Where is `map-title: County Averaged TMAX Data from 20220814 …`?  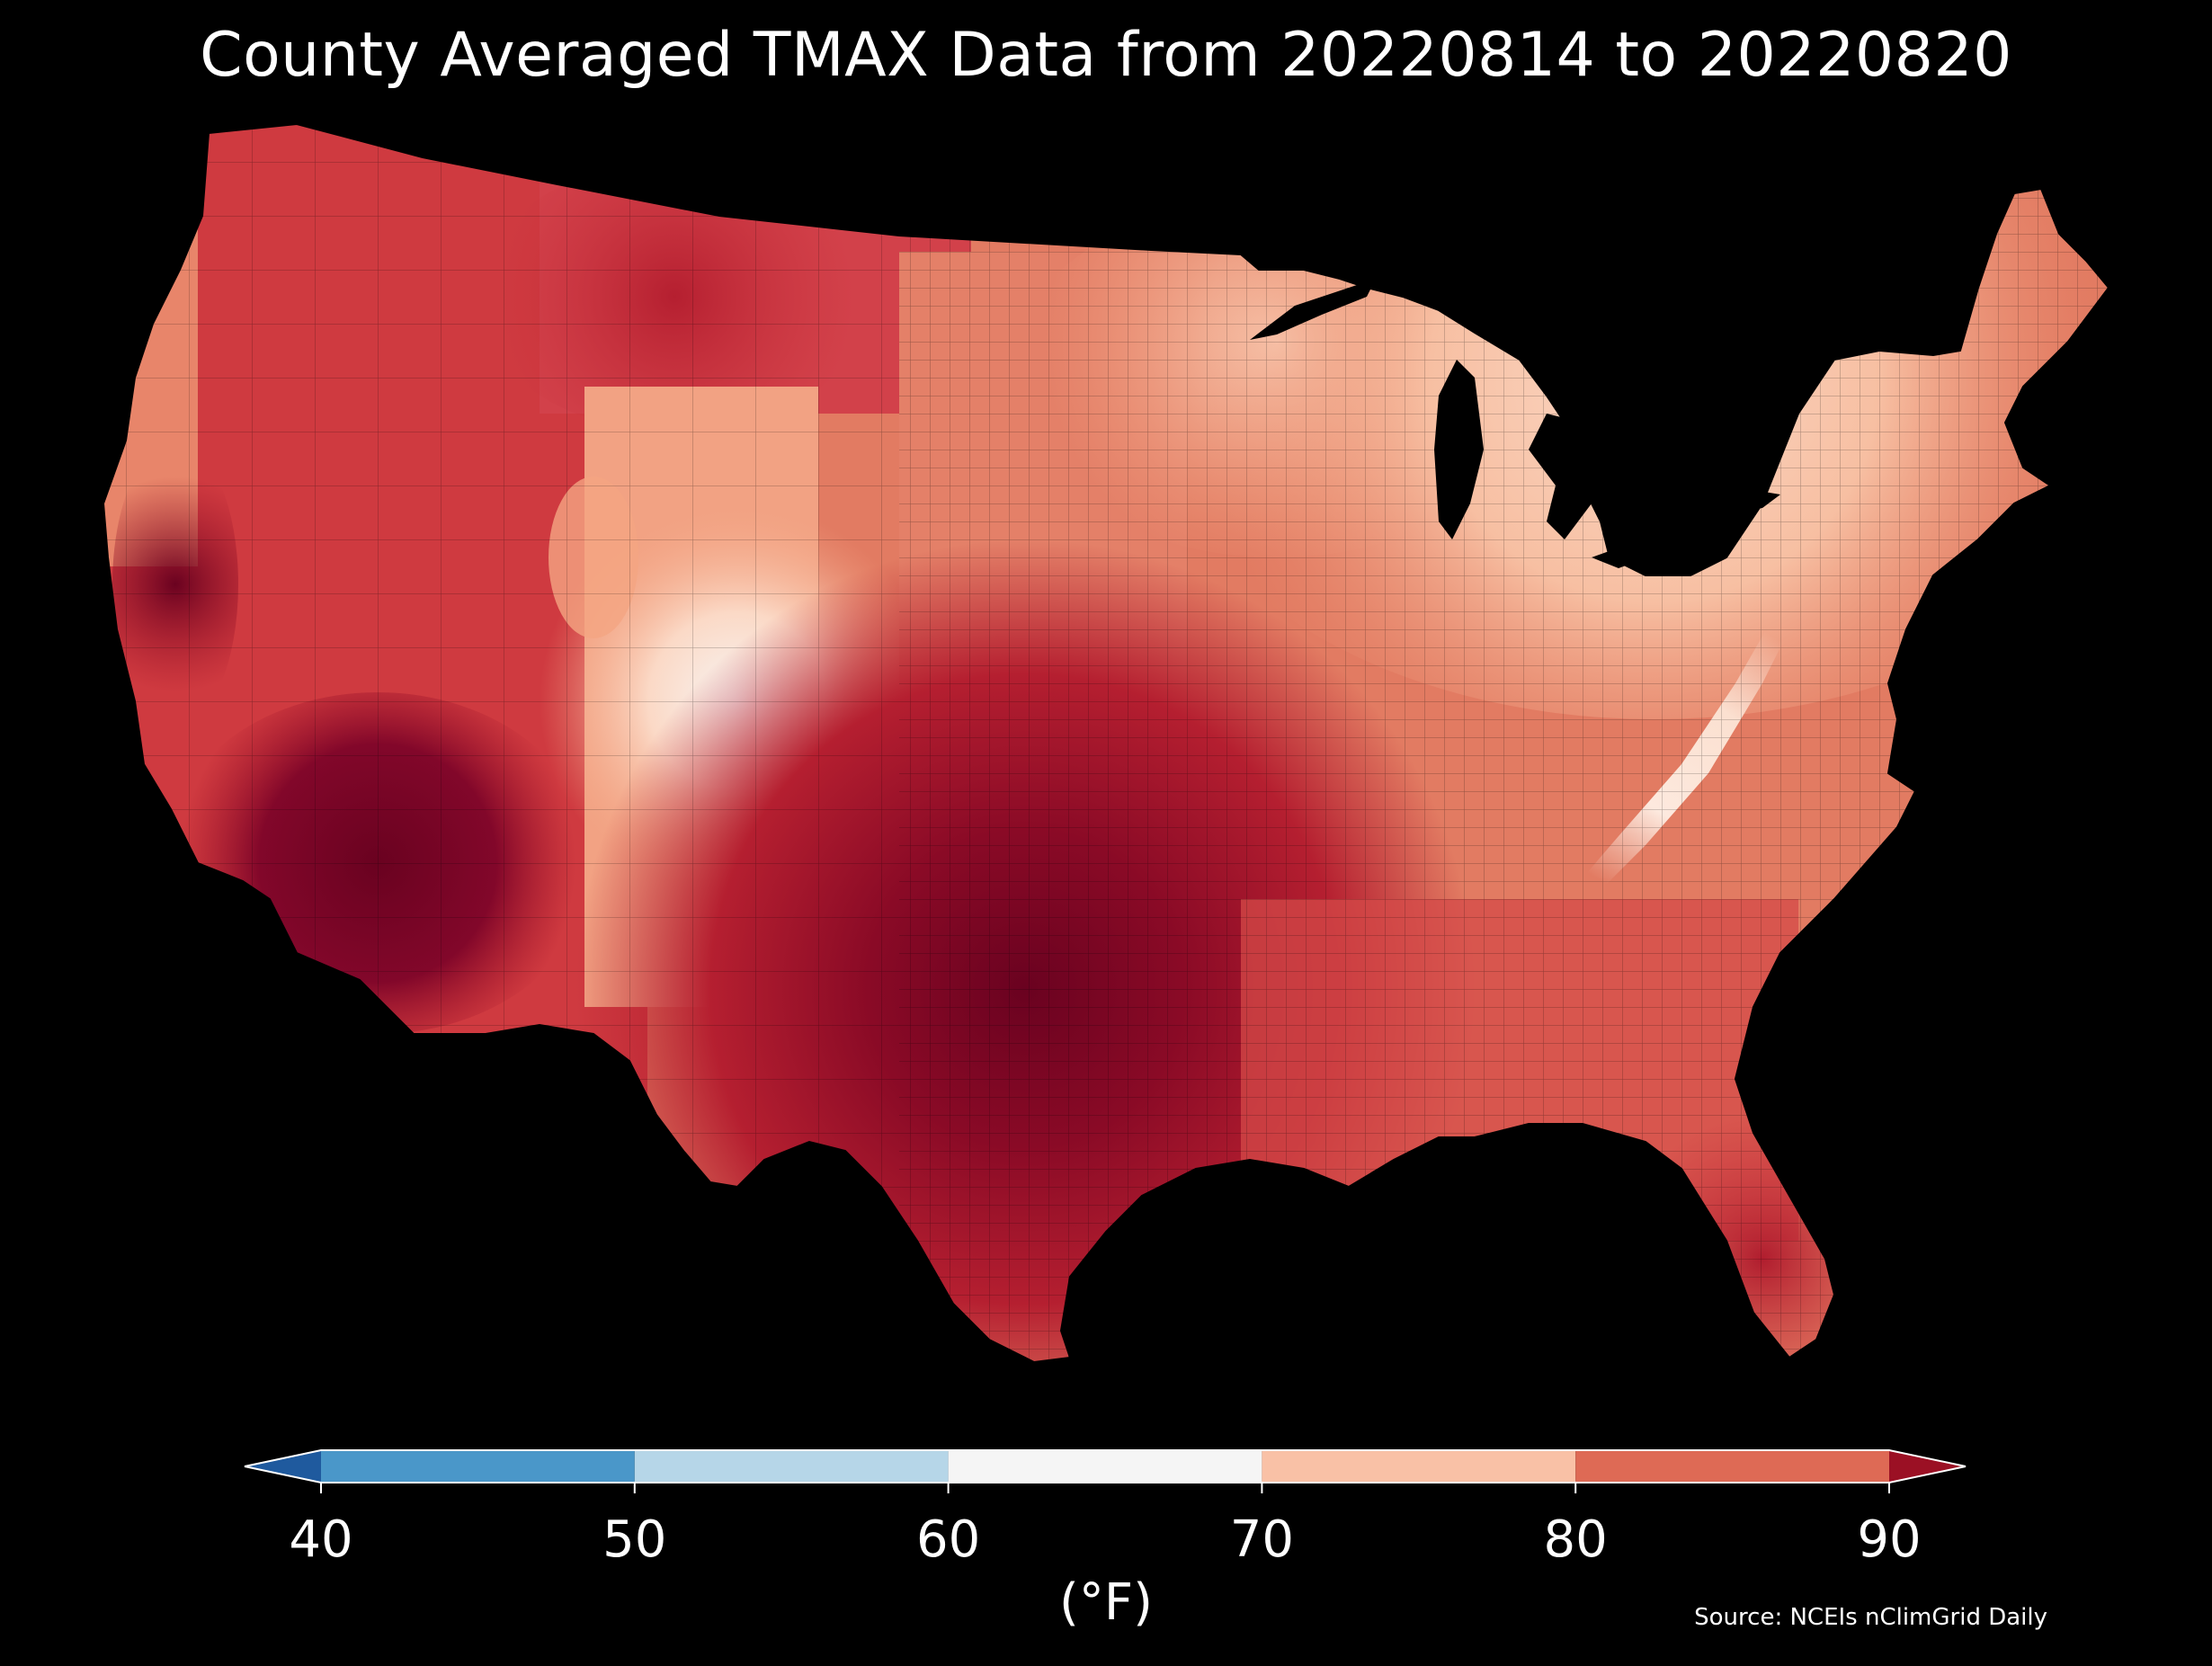 map-title: County Averaged TMAX Data from 20220814 … is located at coordinates (1106, 55).